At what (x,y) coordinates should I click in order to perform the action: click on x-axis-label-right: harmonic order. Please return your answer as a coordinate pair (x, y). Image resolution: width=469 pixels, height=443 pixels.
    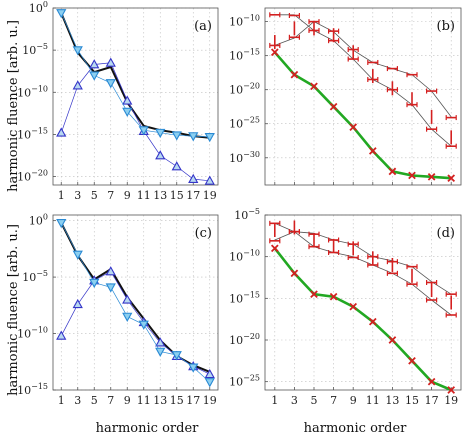
    Looking at the image, I should click on (355, 428).